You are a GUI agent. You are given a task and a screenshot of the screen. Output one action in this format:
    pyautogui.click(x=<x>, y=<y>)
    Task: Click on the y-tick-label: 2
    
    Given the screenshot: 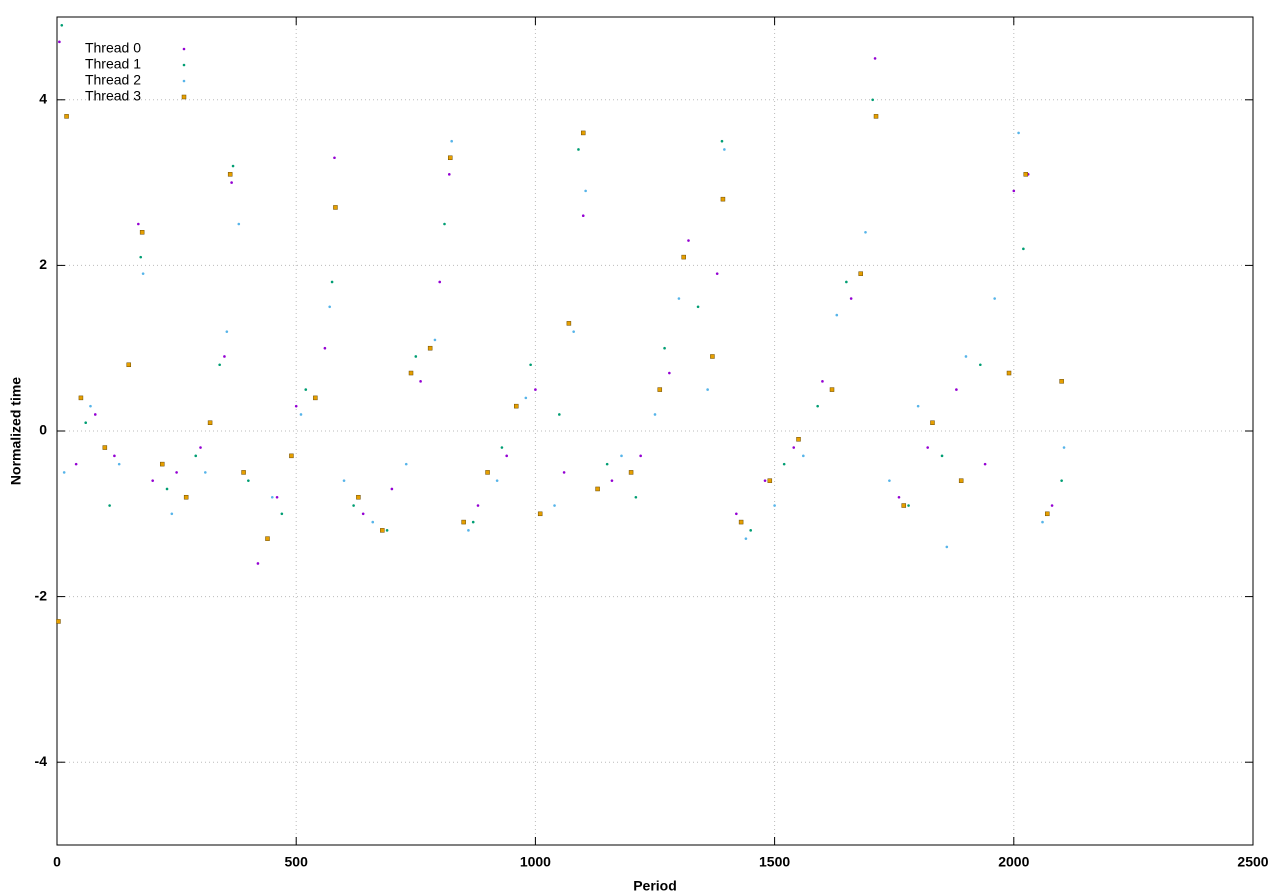 What is the action you would take?
    pyautogui.click(x=43, y=264)
    